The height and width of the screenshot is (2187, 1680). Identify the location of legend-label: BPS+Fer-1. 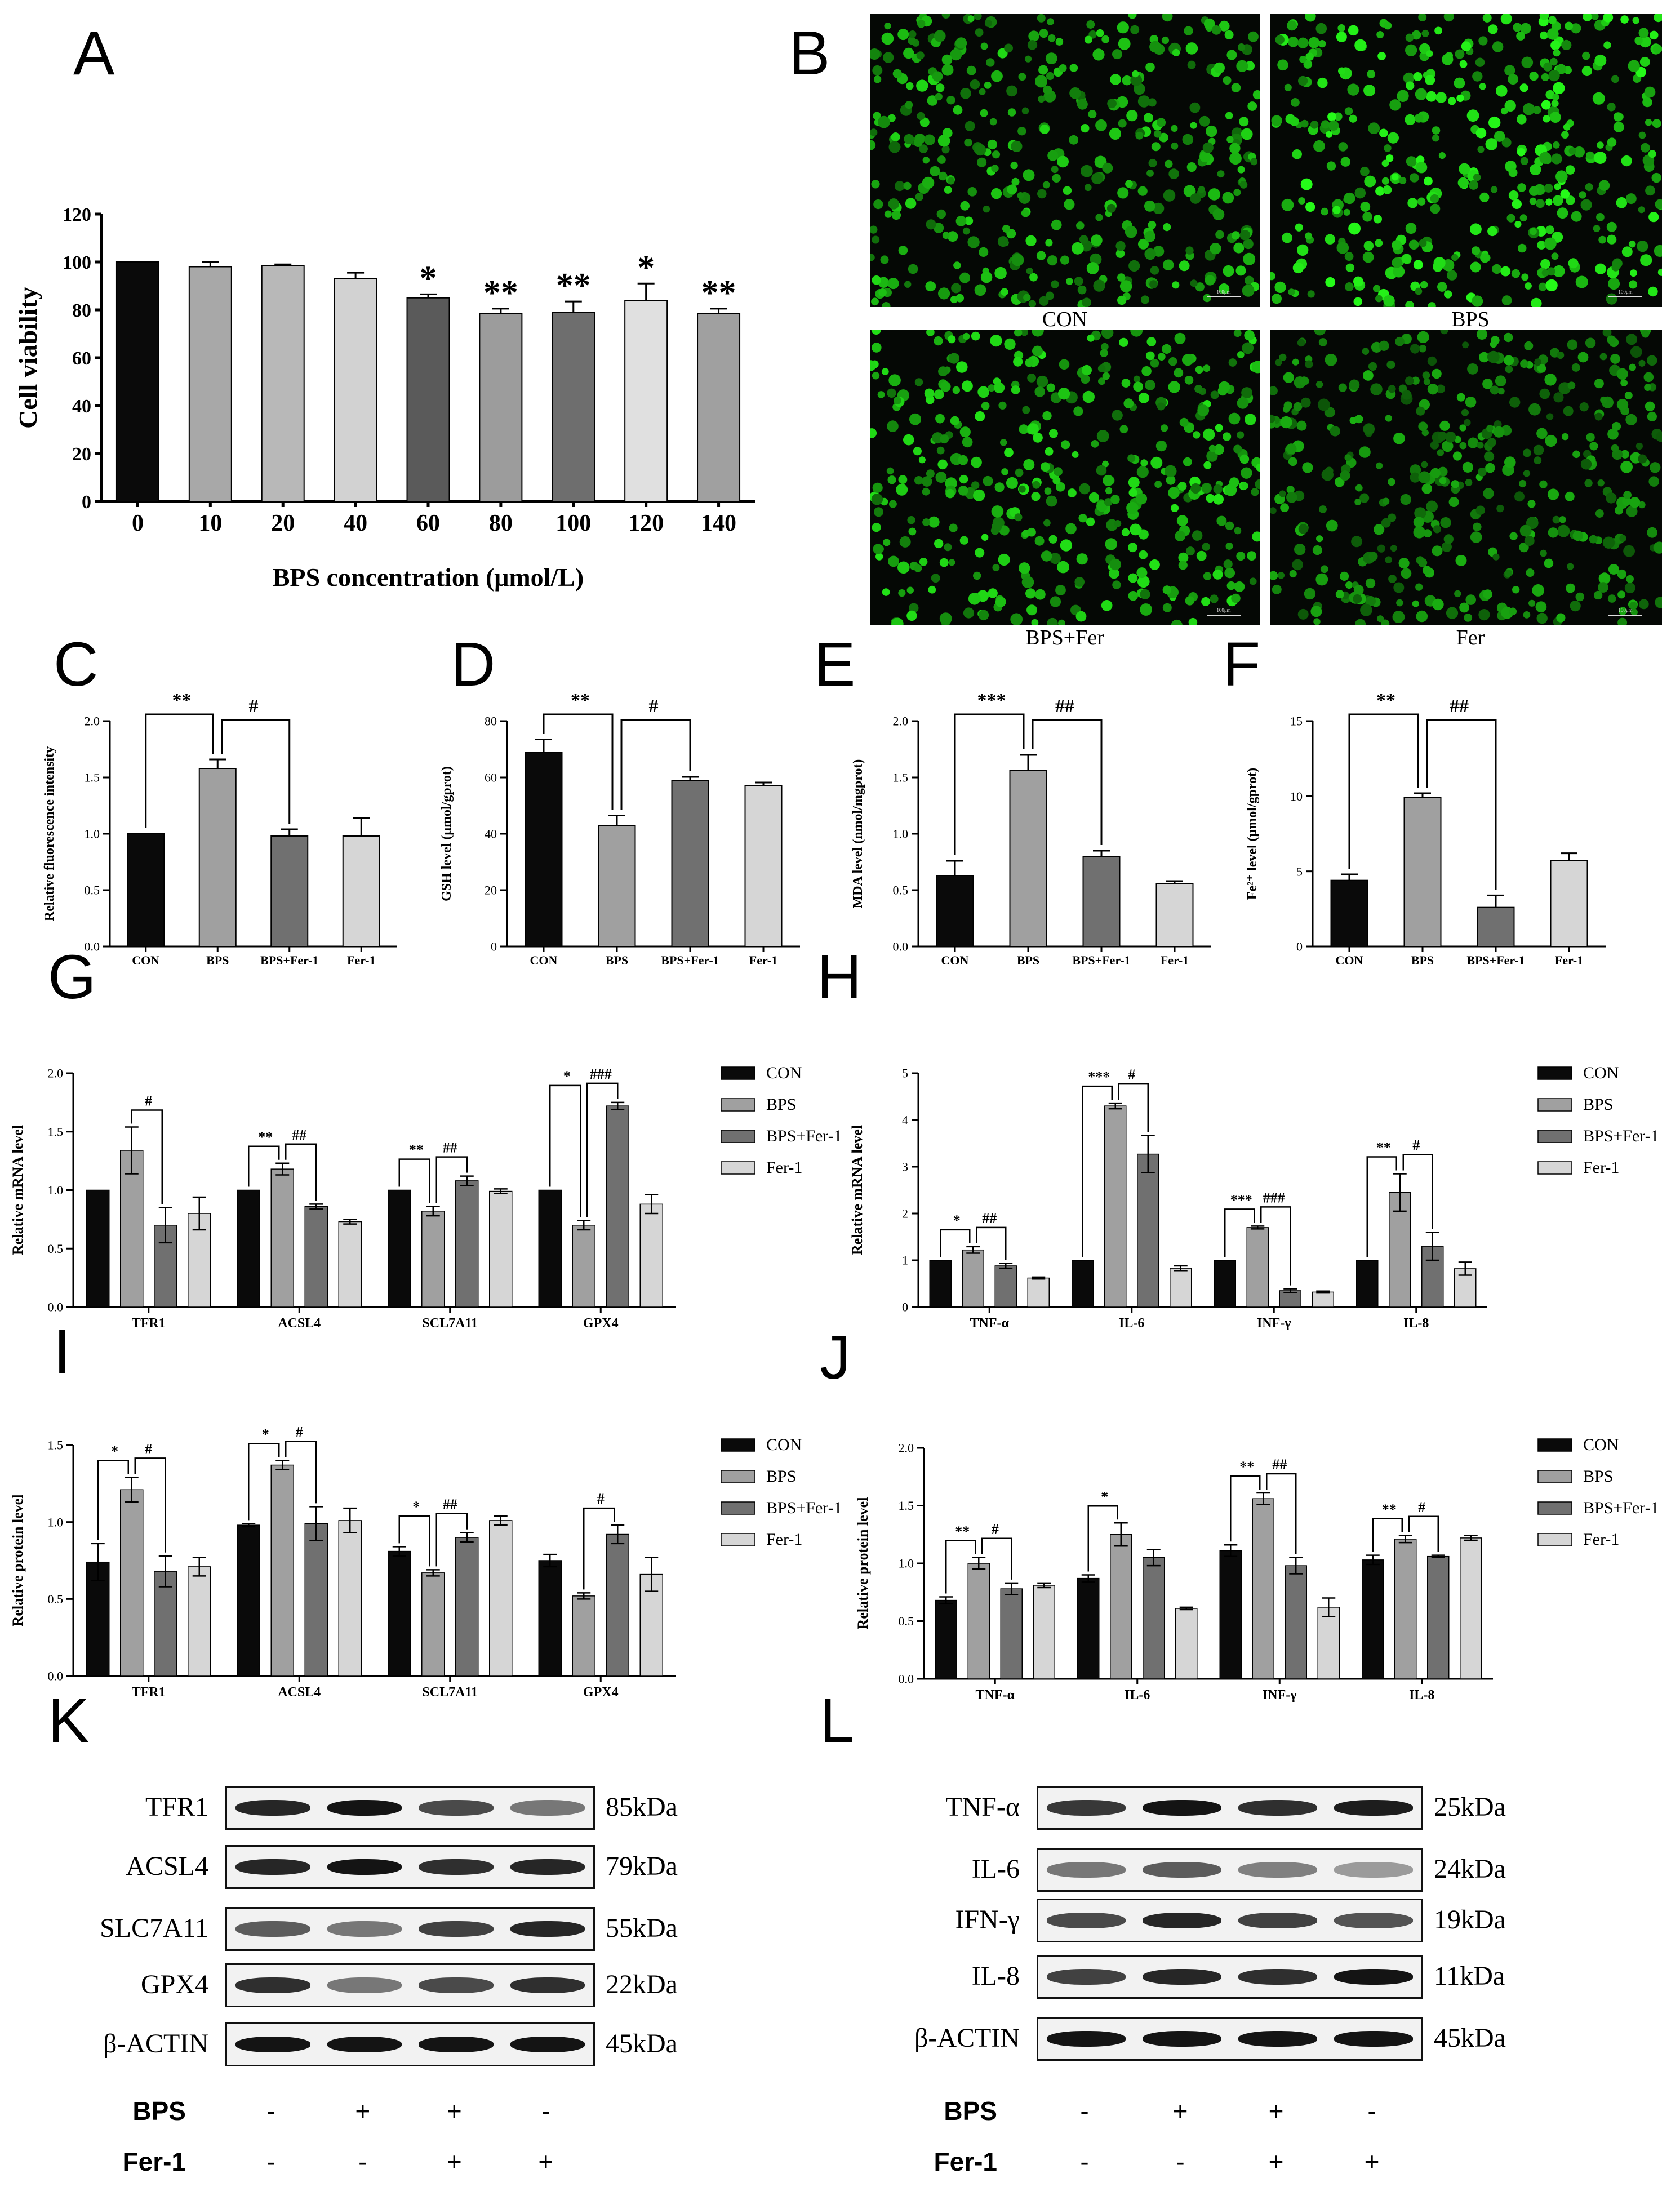
(1621, 1508).